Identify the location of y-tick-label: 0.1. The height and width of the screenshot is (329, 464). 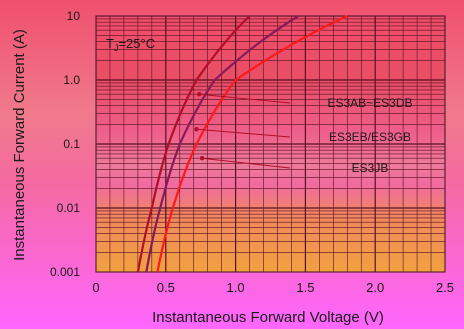
(71, 144).